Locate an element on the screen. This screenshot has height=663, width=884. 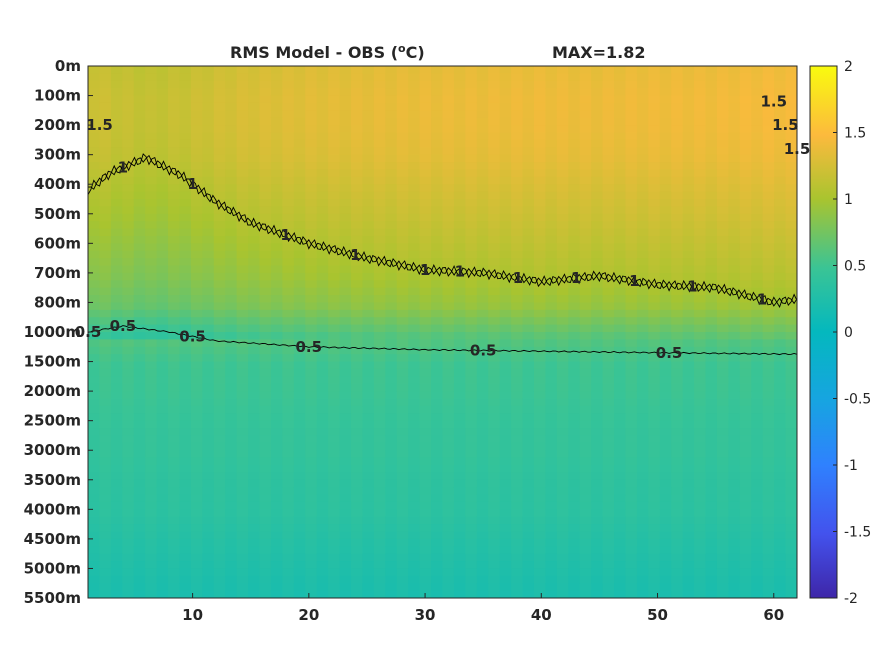
y-tick-label: 800m is located at coordinates (57, 302).